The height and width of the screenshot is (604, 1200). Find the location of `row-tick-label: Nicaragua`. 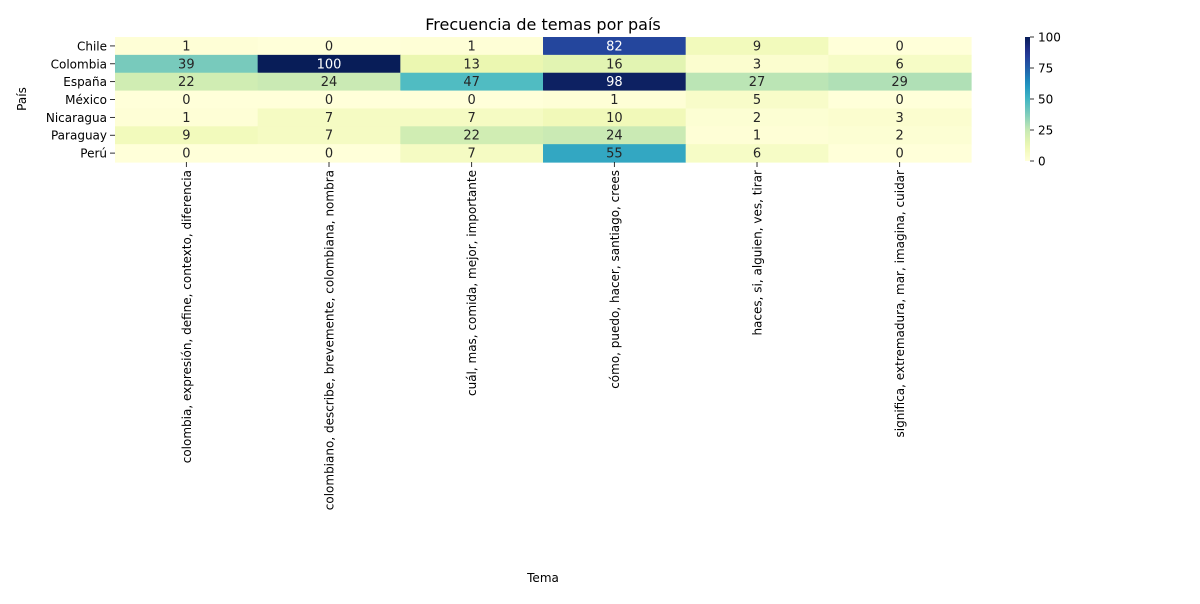

row-tick-label: Nicaragua is located at coordinates (76, 118).